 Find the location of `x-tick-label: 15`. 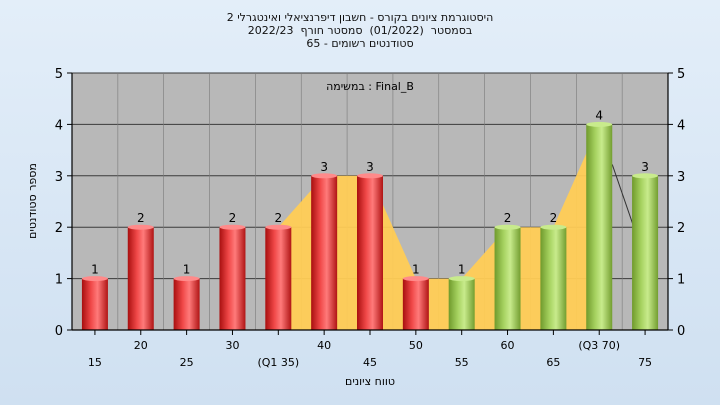

x-tick-label: 15 is located at coordinates (95, 362).